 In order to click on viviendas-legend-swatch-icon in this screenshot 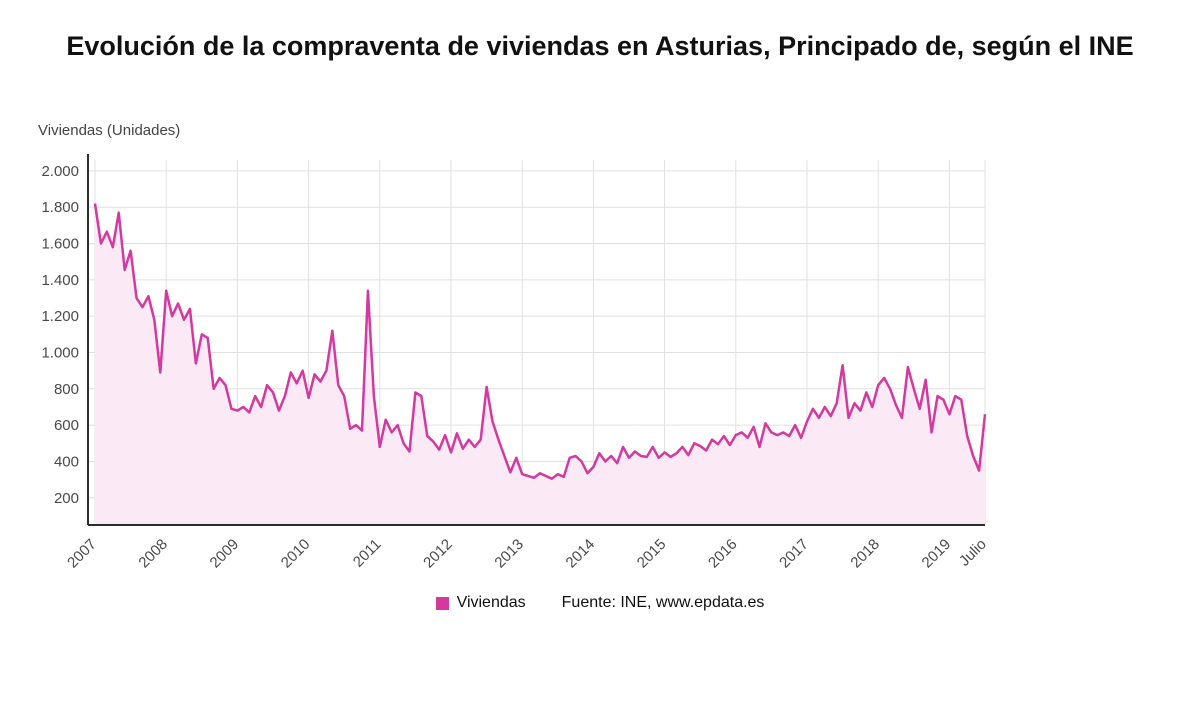, I will do `click(442, 603)`.